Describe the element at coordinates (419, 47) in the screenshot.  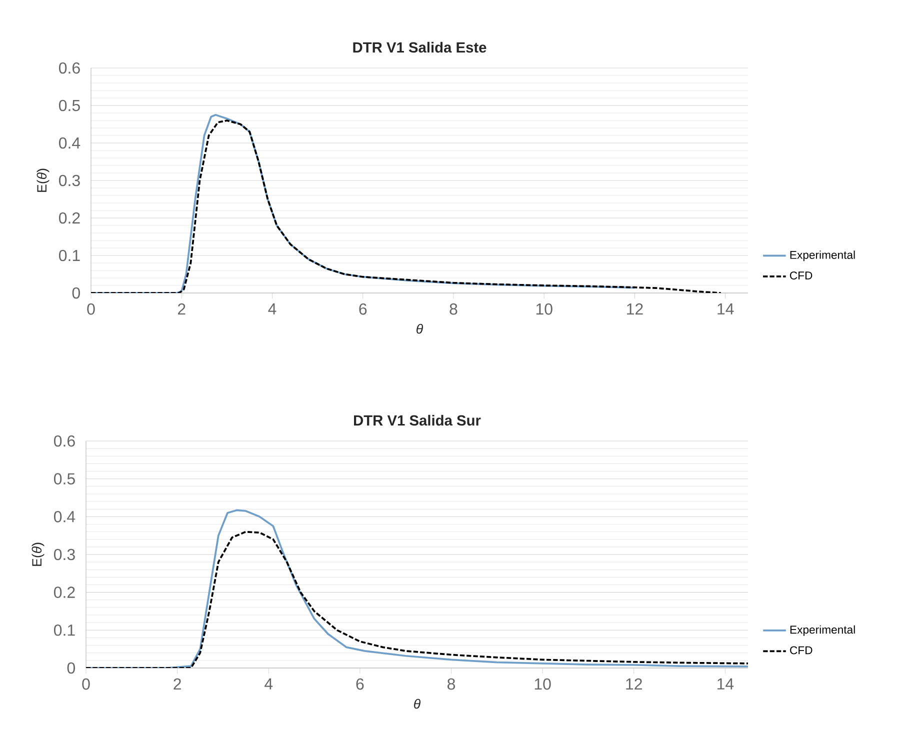
I see `chart-title: DTR V1 Salida Este` at that location.